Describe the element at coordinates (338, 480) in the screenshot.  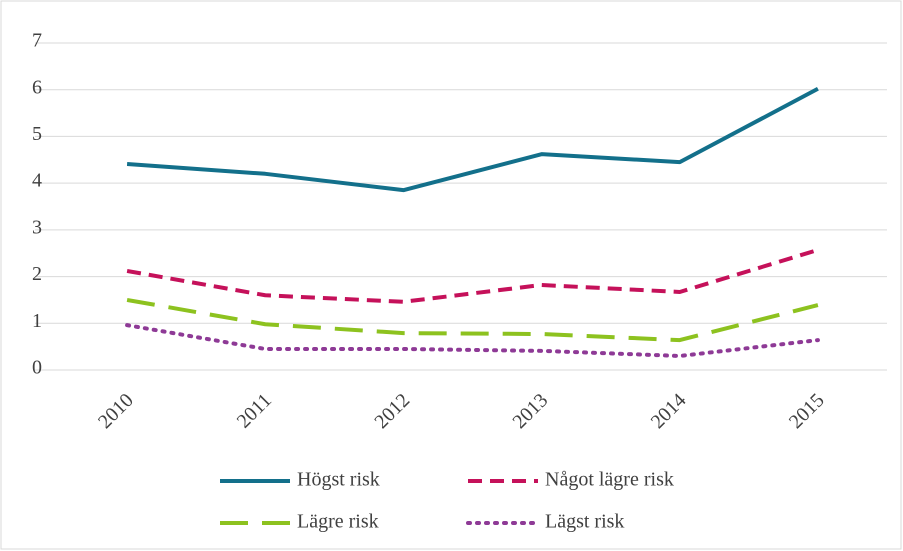
I see `legend-label: Högst risk` at that location.